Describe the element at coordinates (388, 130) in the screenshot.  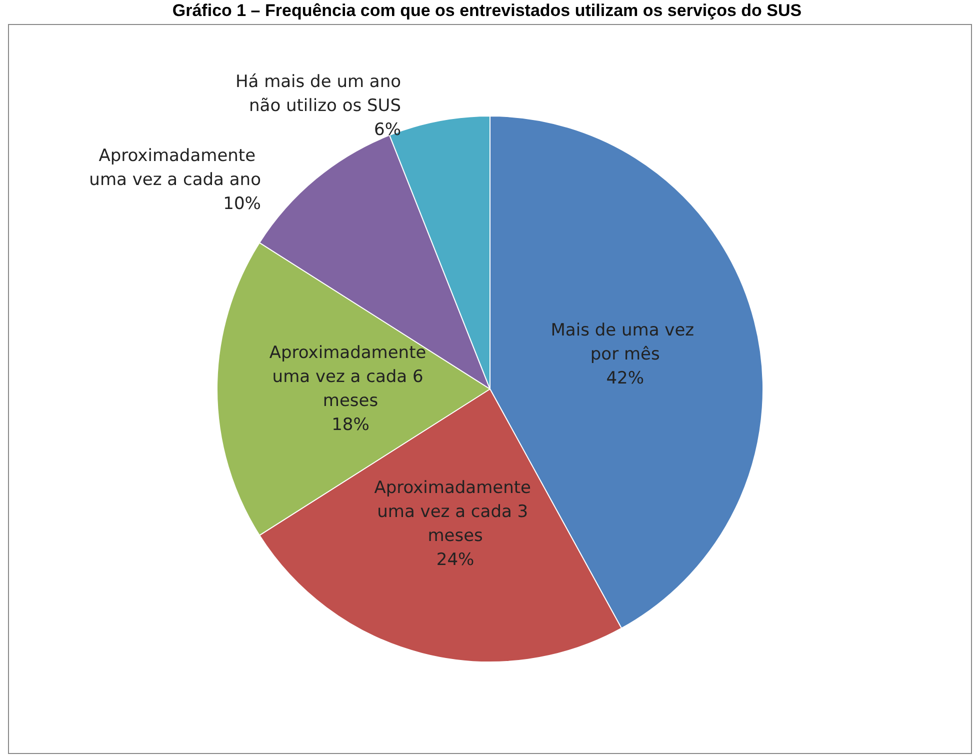
I see `data-label: 6%` at that location.